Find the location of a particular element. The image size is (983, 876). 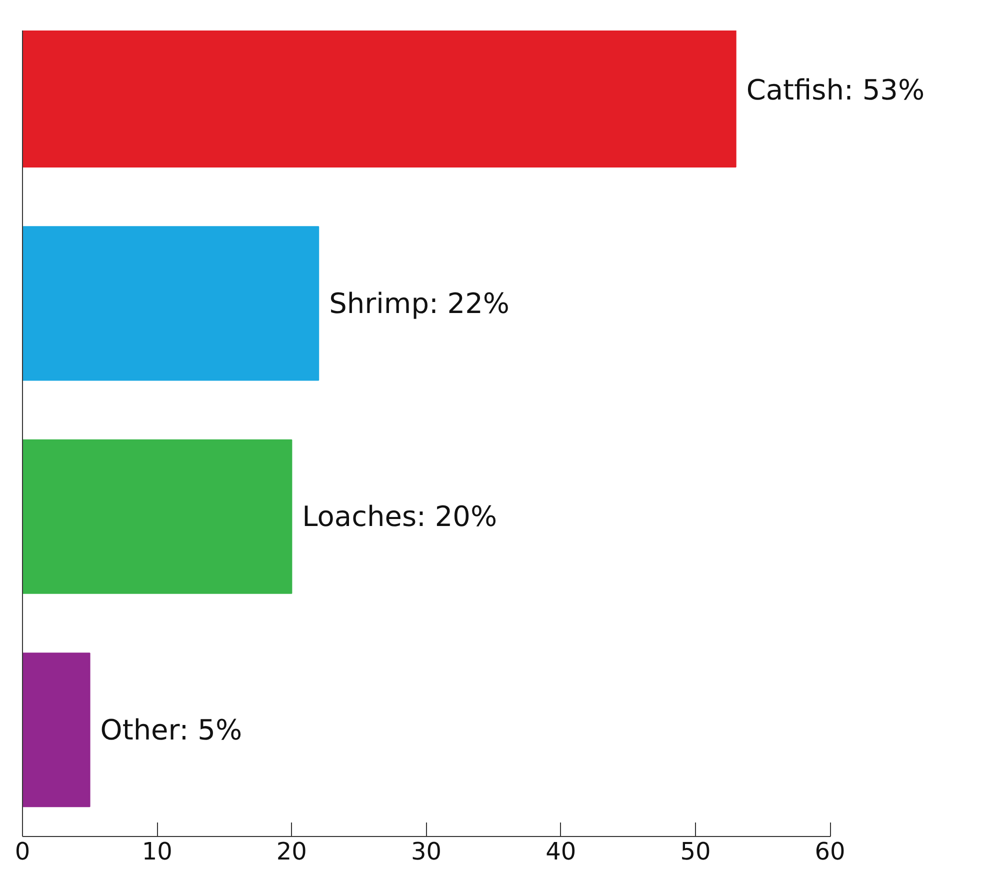

x-tick-label: 60 is located at coordinates (830, 852).